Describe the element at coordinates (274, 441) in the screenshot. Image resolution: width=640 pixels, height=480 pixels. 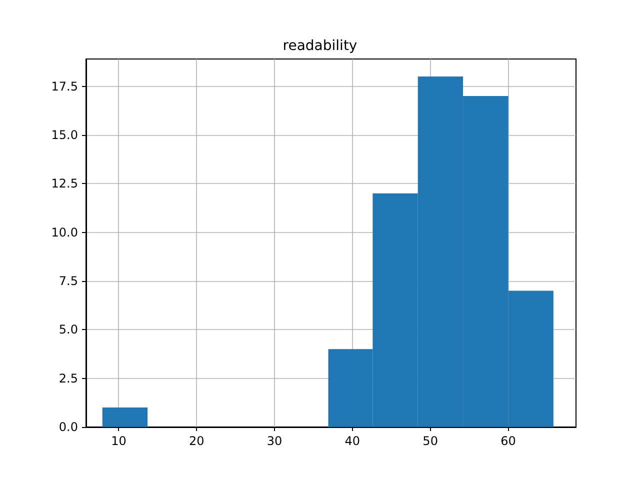
I see `x-tick-label: 30` at that location.